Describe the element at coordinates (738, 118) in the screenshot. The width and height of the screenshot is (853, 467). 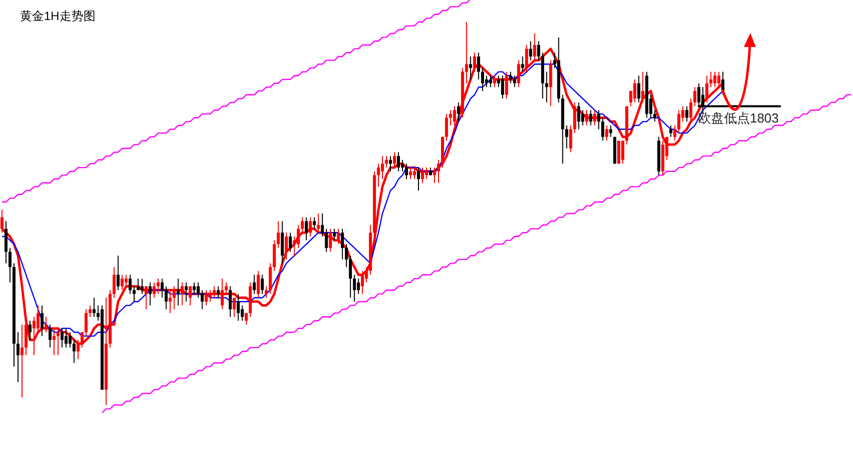
I see `ref-line-label: 欧盘低点1803` at that location.